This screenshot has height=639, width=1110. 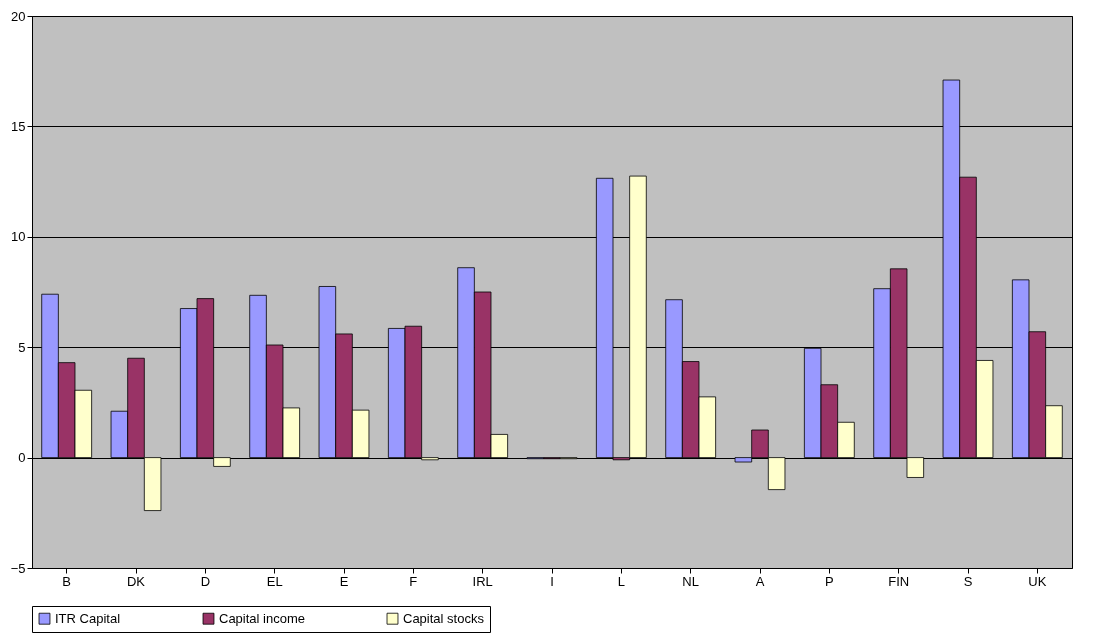 What do you see at coordinates (344, 581) in the screenshot?
I see `x-tick-label: E` at bounding box center [344, 581].